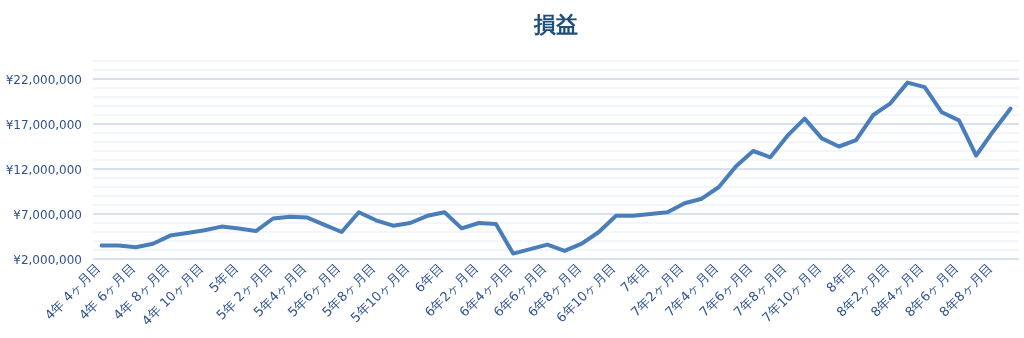  What do you see at coordinates (43, 80) in the screenshot?
I see `y-tick-label: ¥22,000,000` at bounding box center [43, 80].